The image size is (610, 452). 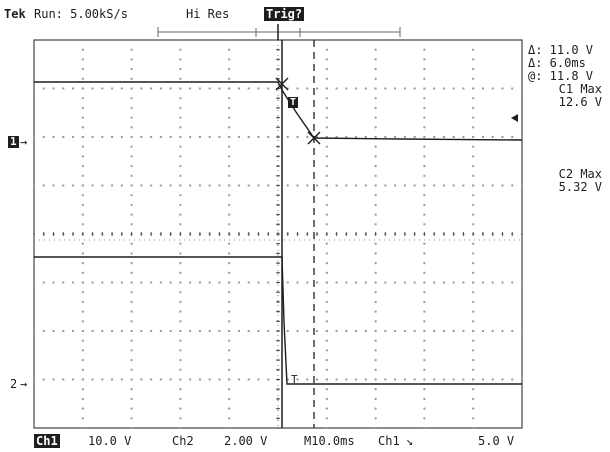 I want to click on cursor-delta-time: Δ: 6.0ms, so click(x=557, y=63).